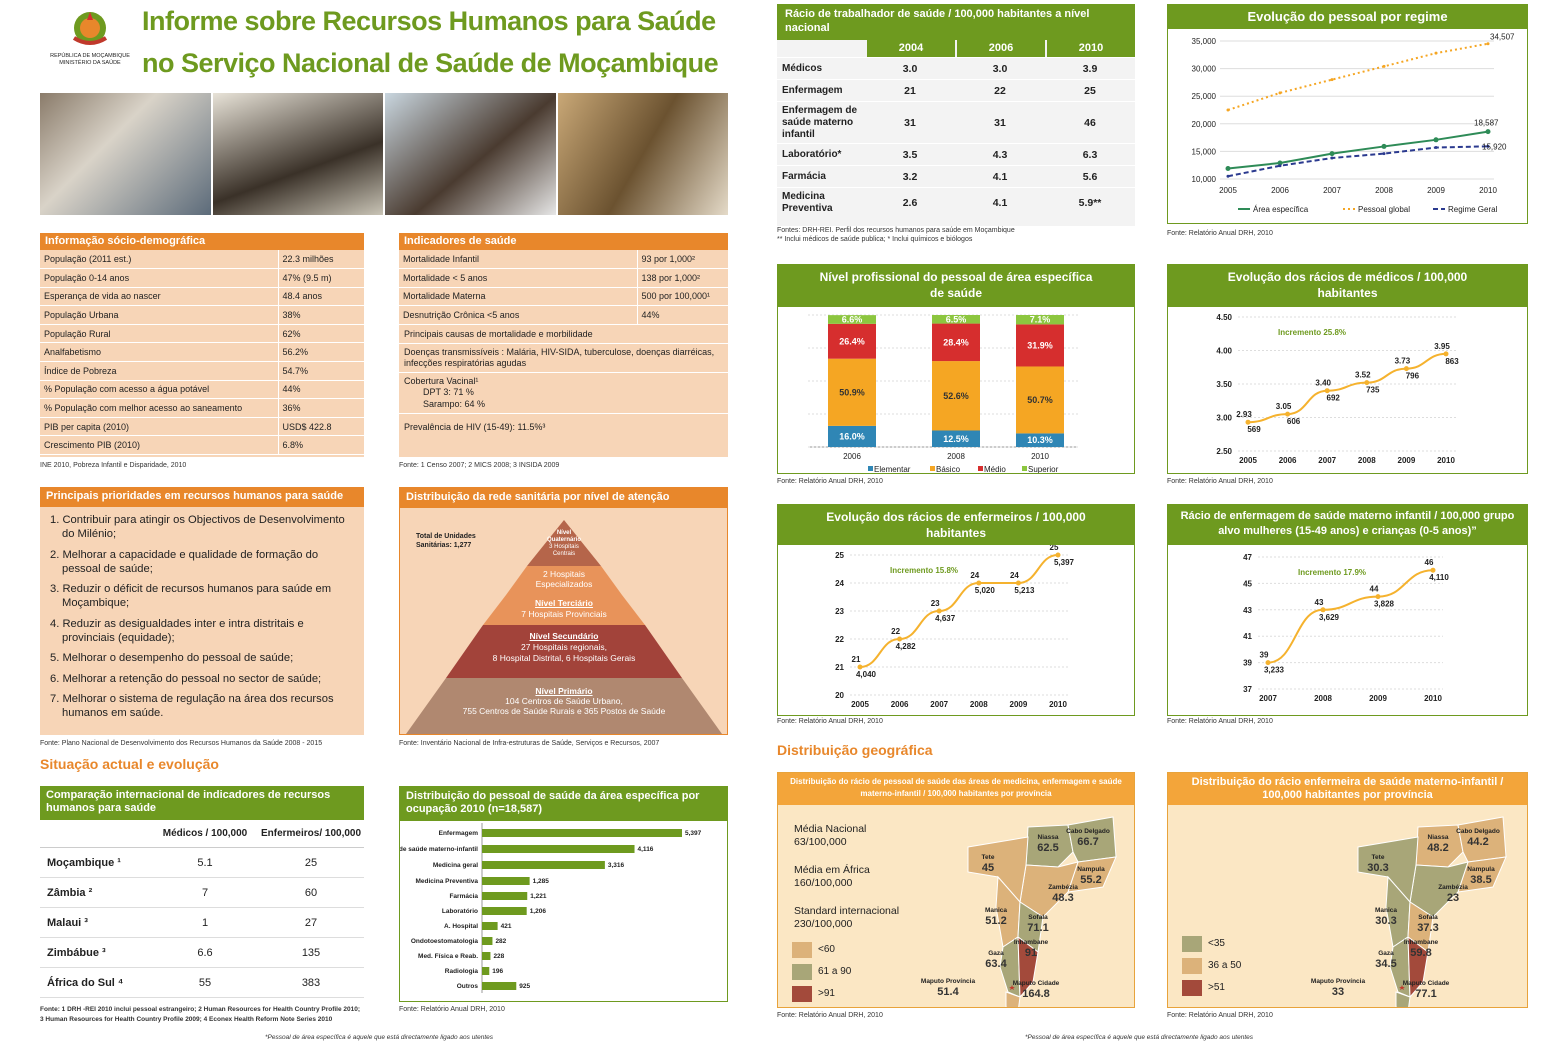  I want to click on province-value: 30.3, so click(1385, 921).